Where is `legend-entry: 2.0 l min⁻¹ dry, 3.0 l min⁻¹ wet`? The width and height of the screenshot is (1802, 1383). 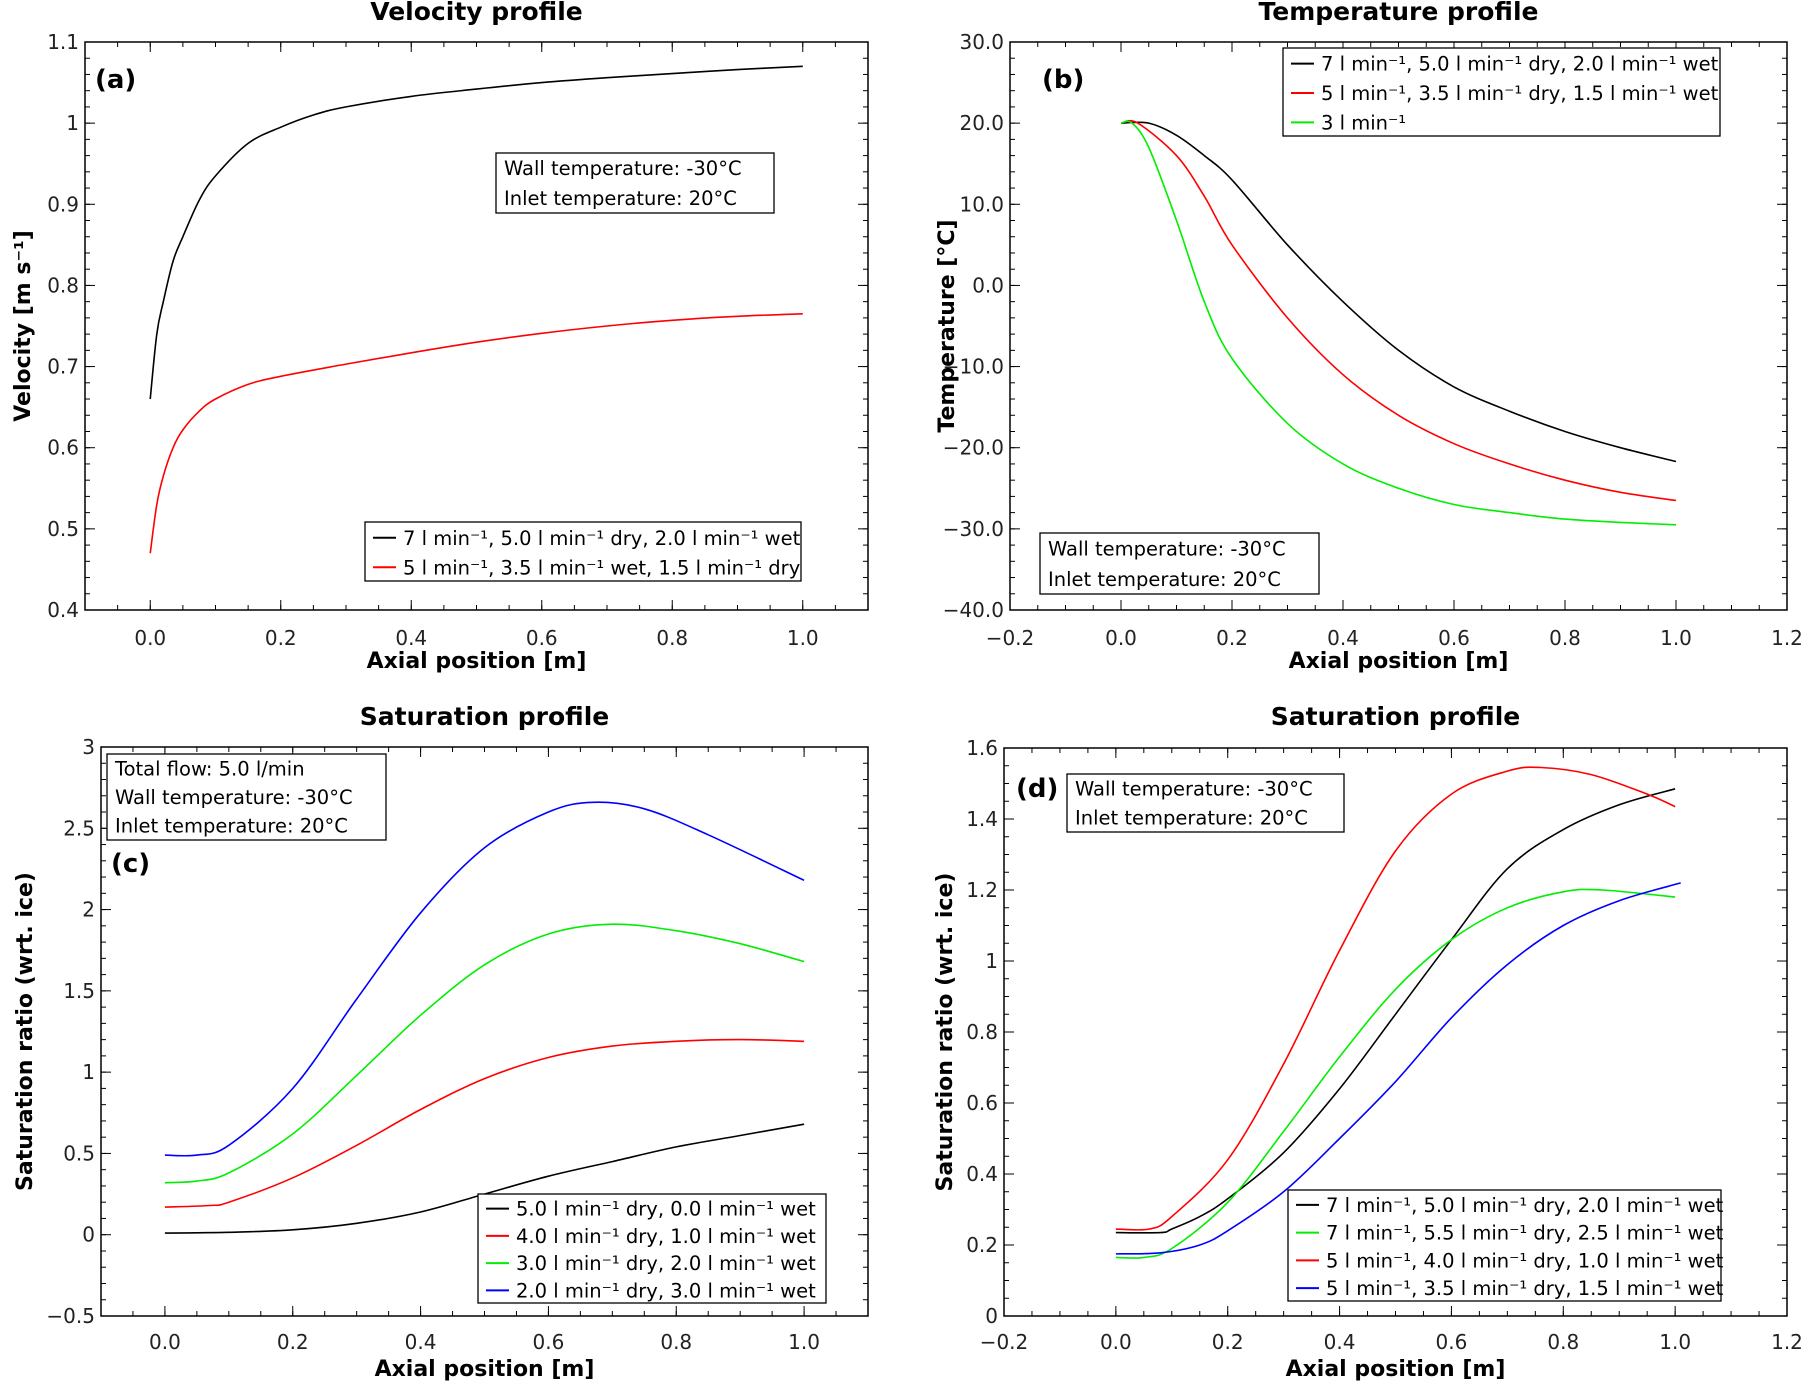
legend-entry: 2.0 l min⁻¹ dry, 3.0 l min⁻¹ wet is located at coordinates (666, 1290).